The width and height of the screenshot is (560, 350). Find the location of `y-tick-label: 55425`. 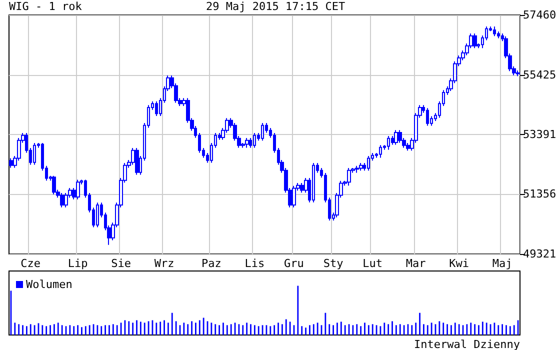

y-tick-label: 55425 is located at coordinates (539, 75).